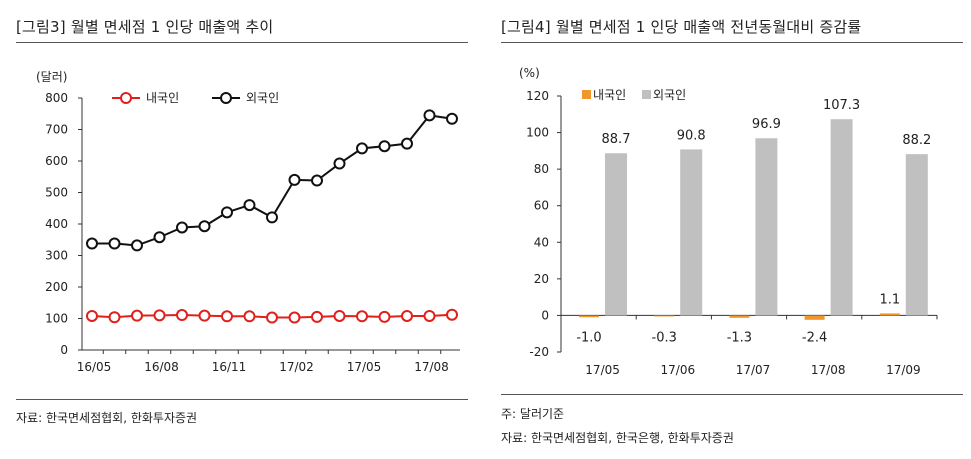  What do you see at coordinates (681, 27) in the screenshot?
I see `right-chart-title: [그림4] 월별 면세점 1 인당 매출액 전년동월대비 증감률` at bounding box center [681, 27].